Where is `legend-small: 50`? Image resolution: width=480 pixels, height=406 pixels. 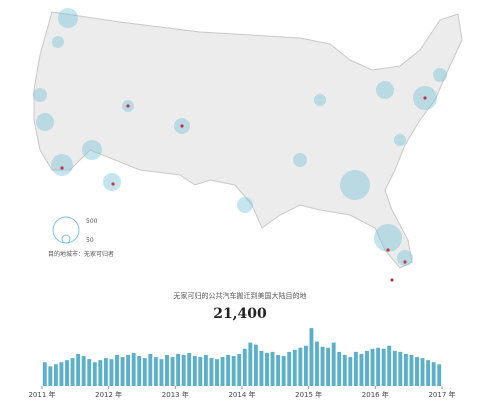 legend-small: 50 is located at coordinates (90, 240).